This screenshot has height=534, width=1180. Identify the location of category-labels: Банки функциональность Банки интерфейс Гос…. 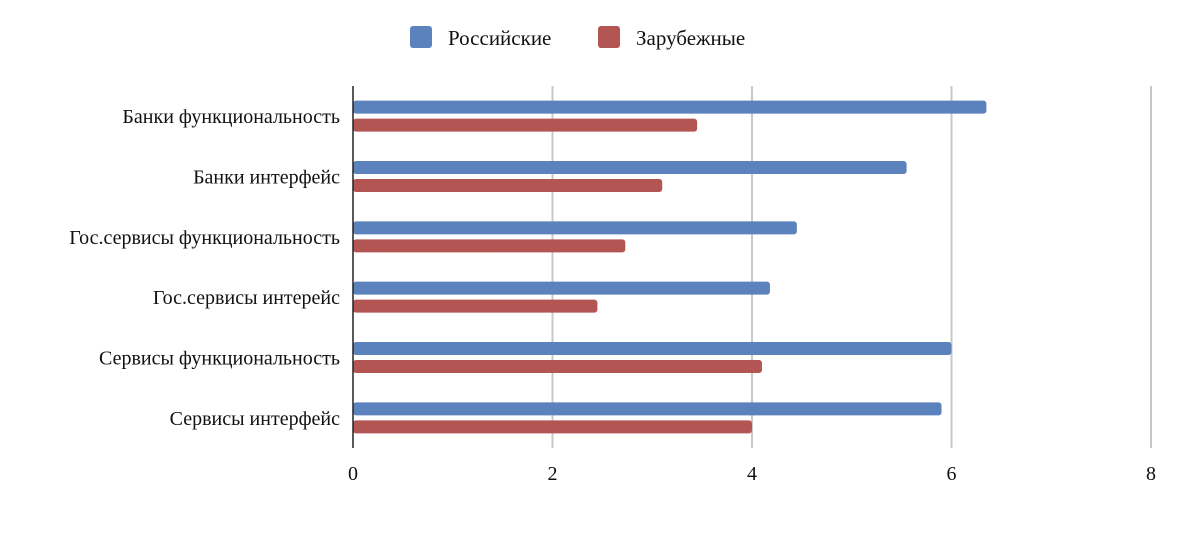
(204, 268).